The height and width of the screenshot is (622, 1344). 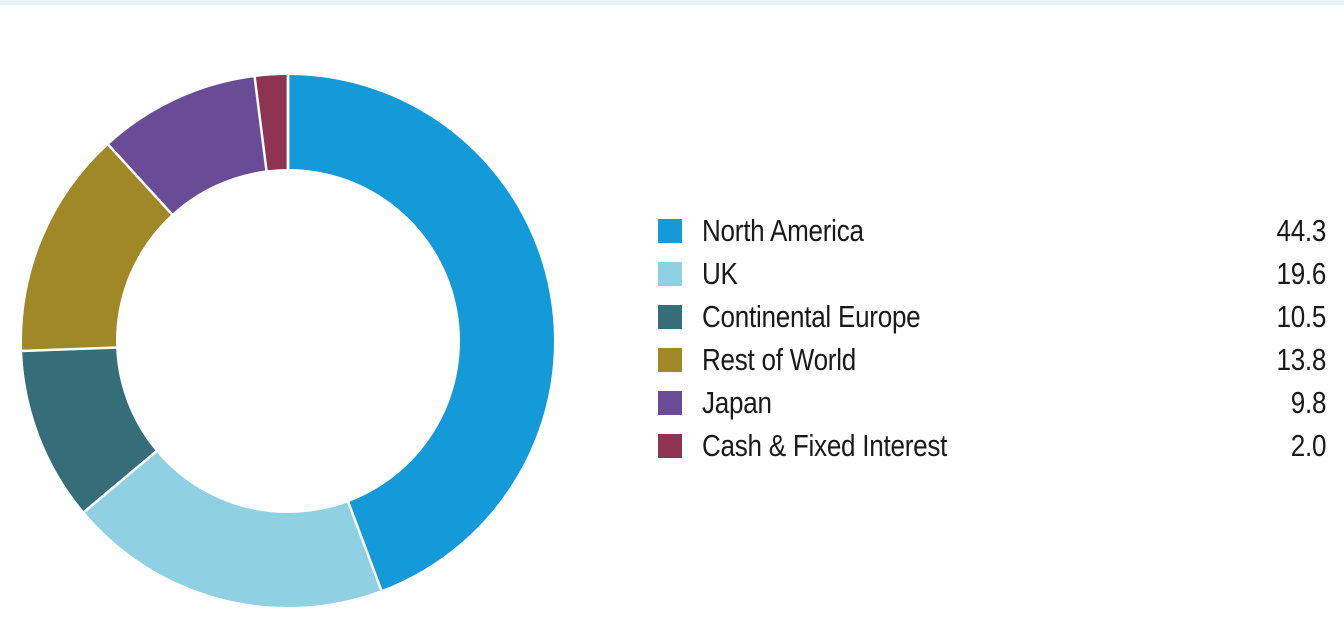 I want to click on legend-label: North America, so click(x=783, y=230).